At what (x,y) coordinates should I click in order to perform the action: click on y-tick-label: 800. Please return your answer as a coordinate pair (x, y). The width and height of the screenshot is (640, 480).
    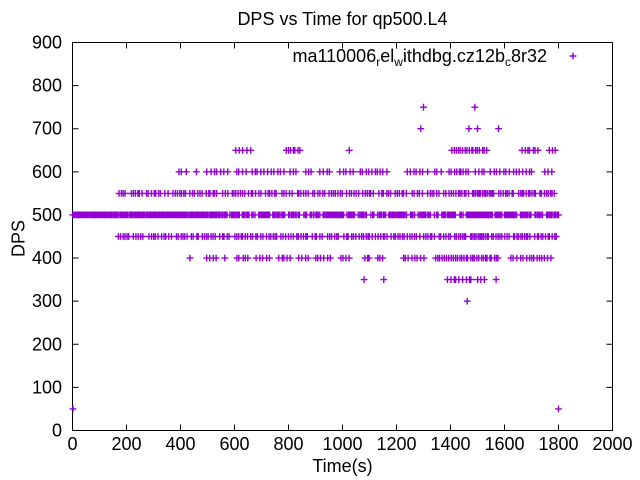
    Looking at the image, I should click on (47, 86).